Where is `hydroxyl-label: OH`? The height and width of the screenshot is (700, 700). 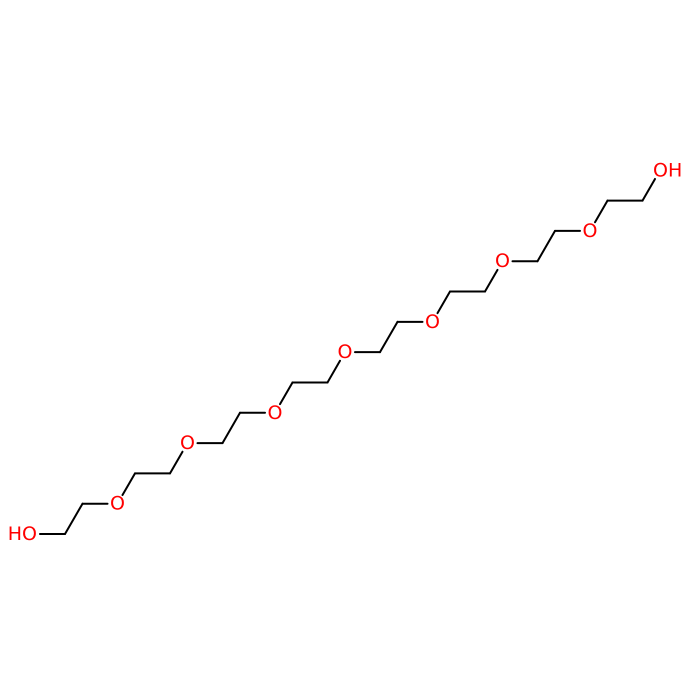
hydroxyl-label: OH is located at coordinates (667, 170).